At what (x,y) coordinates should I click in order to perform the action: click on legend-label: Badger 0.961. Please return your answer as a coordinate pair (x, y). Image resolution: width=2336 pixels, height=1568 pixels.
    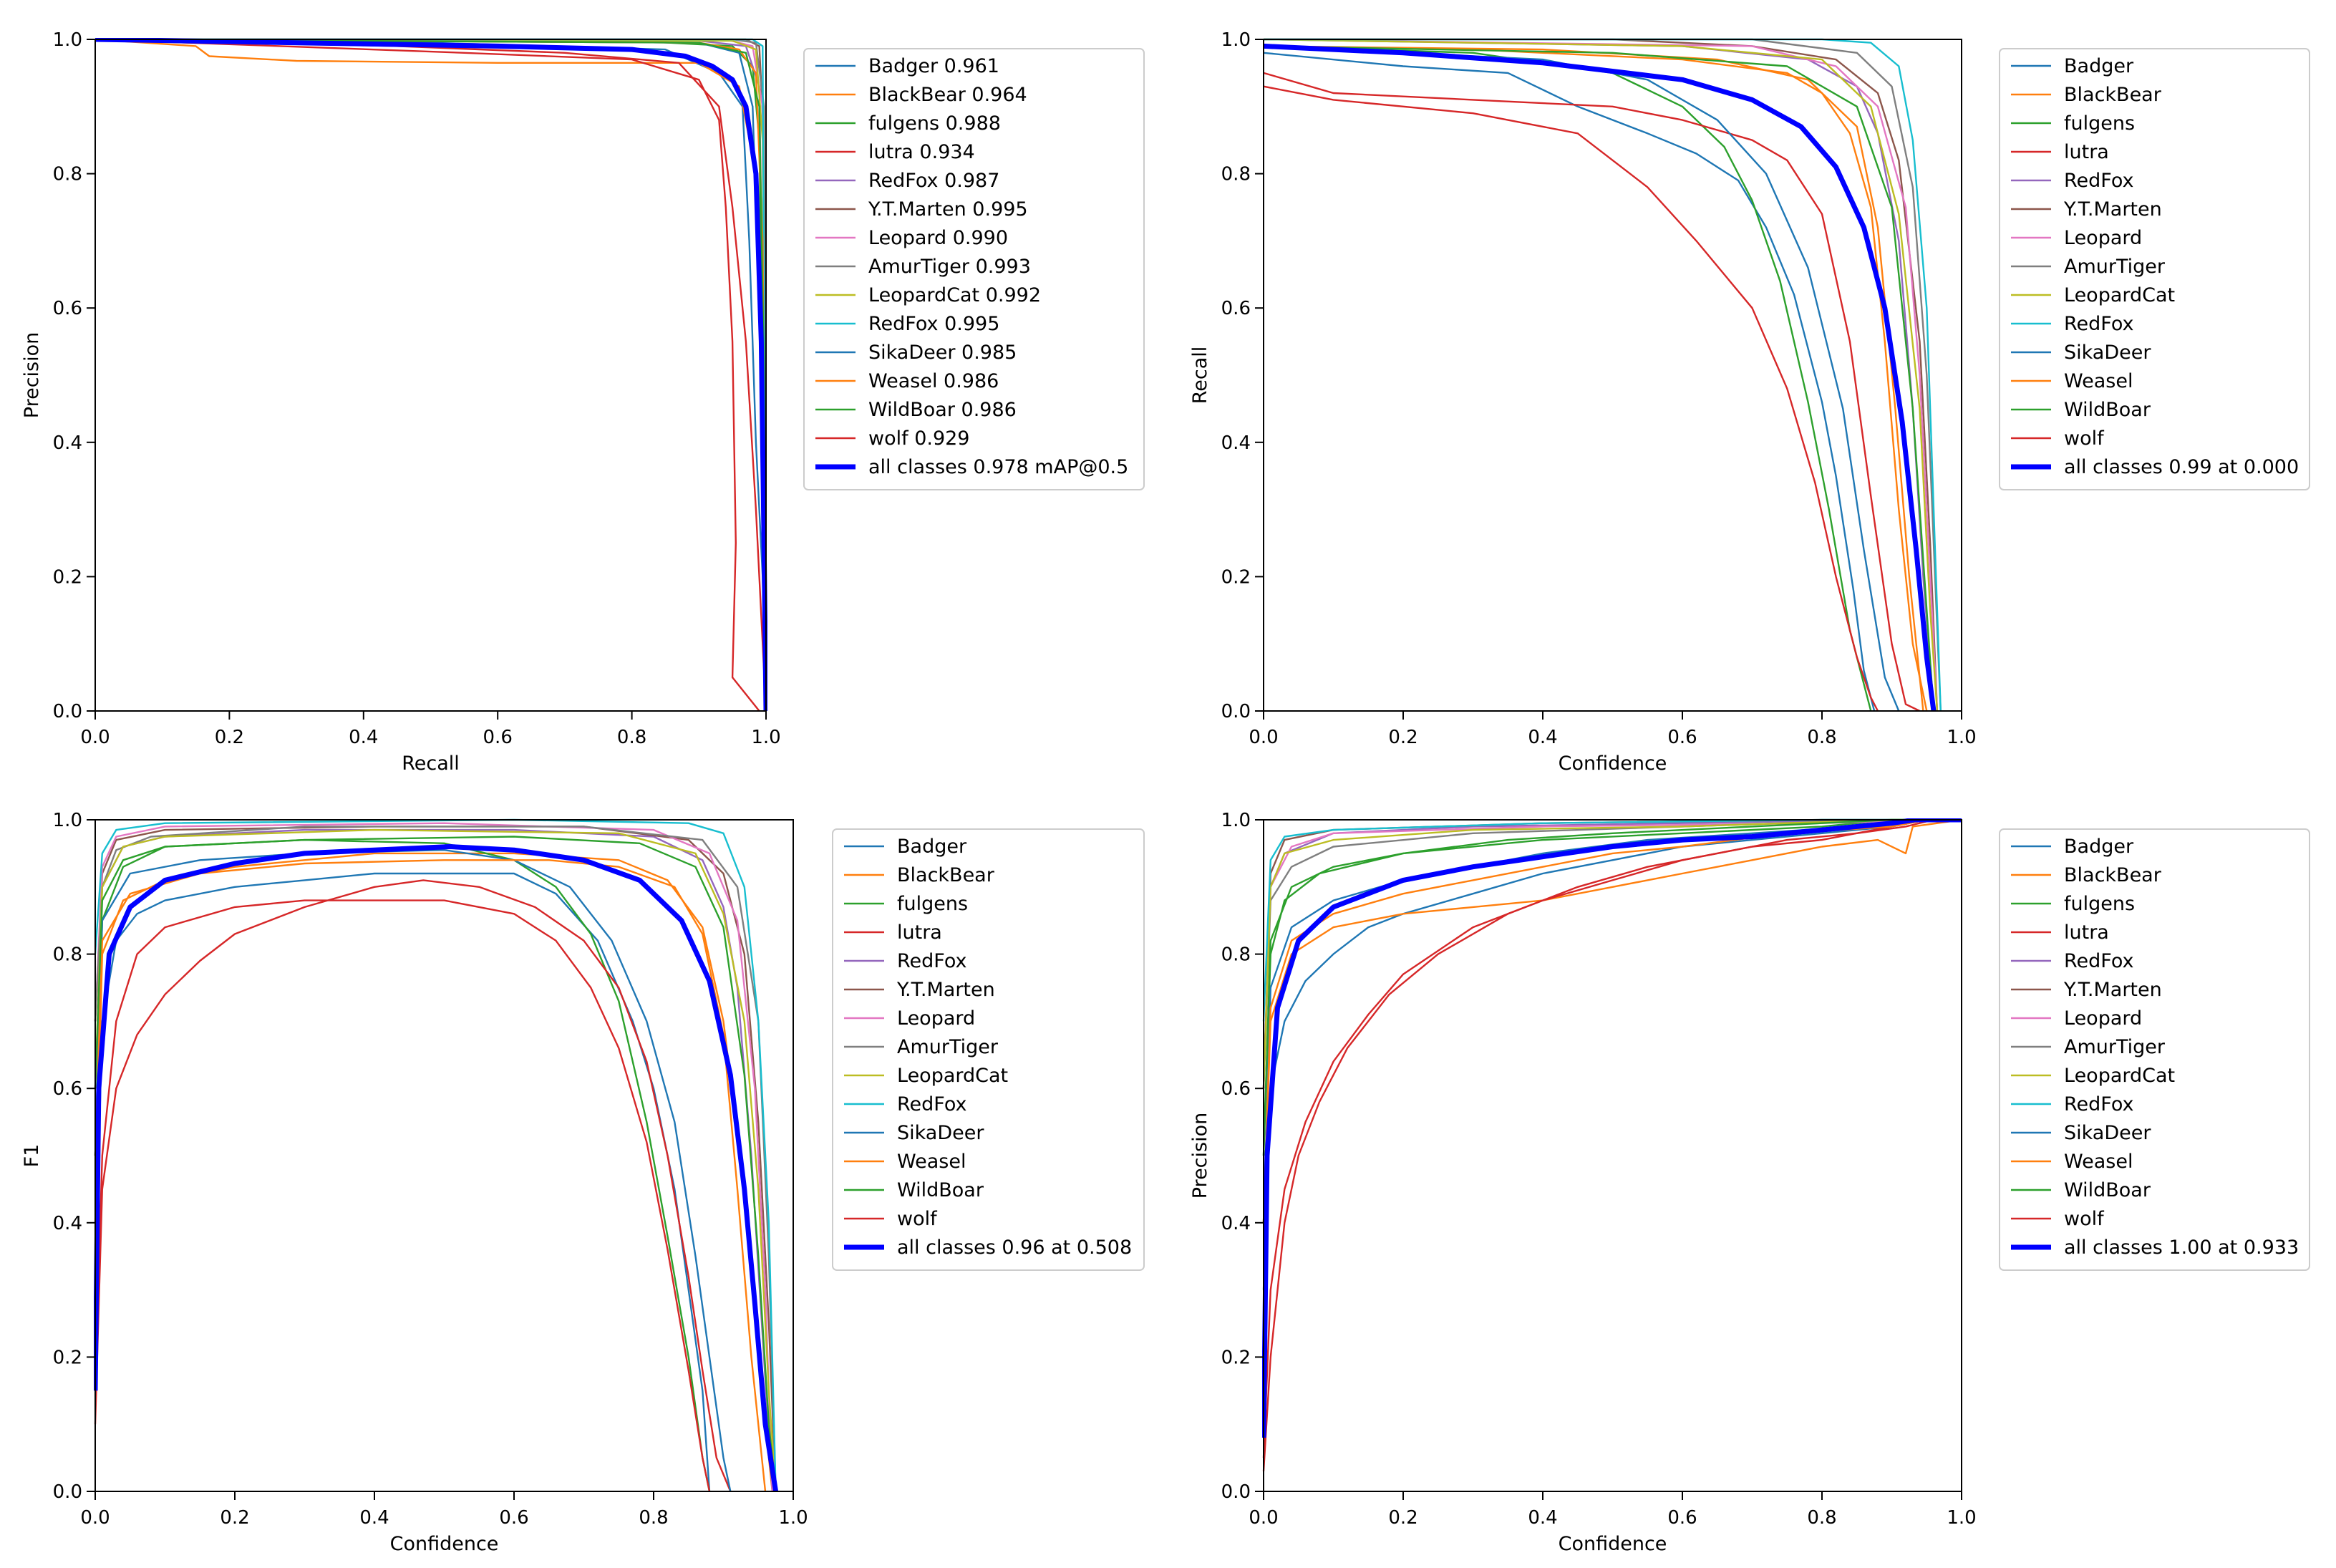
    Looking at the image, I should click on (934, 66).